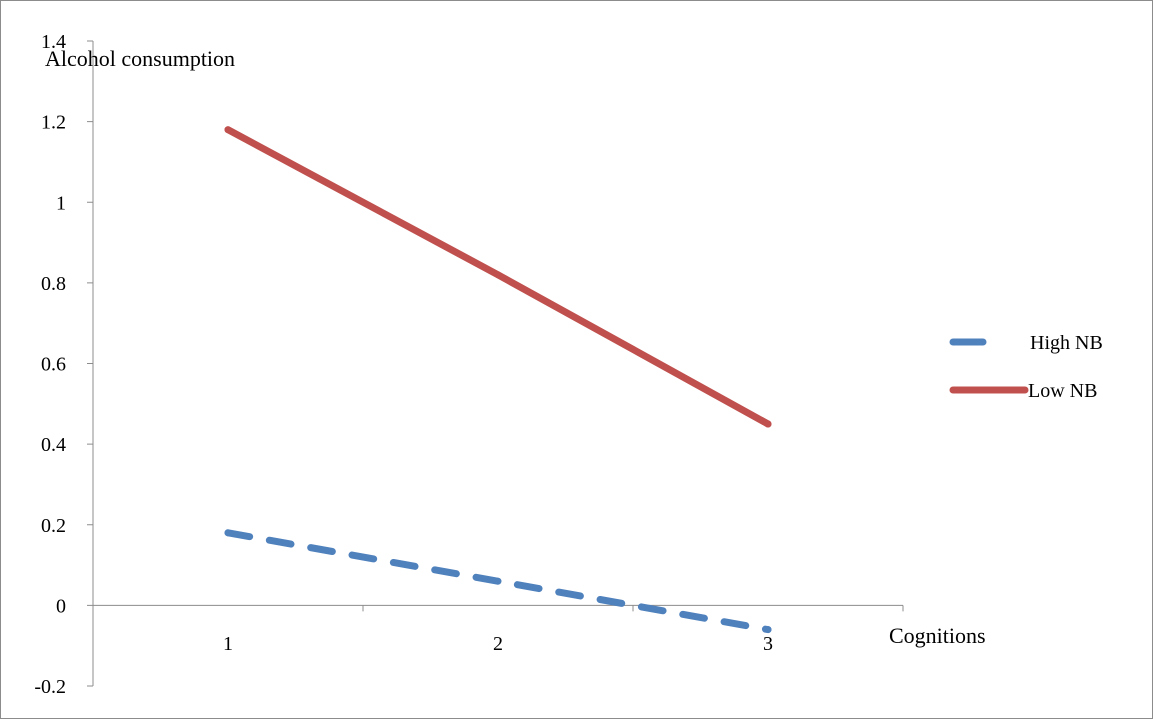 This screenshot has width=1153, height=719. Describe the element at coordinates (1066, 343) in the screenshot. I see `legend-label: High NB` at that location.